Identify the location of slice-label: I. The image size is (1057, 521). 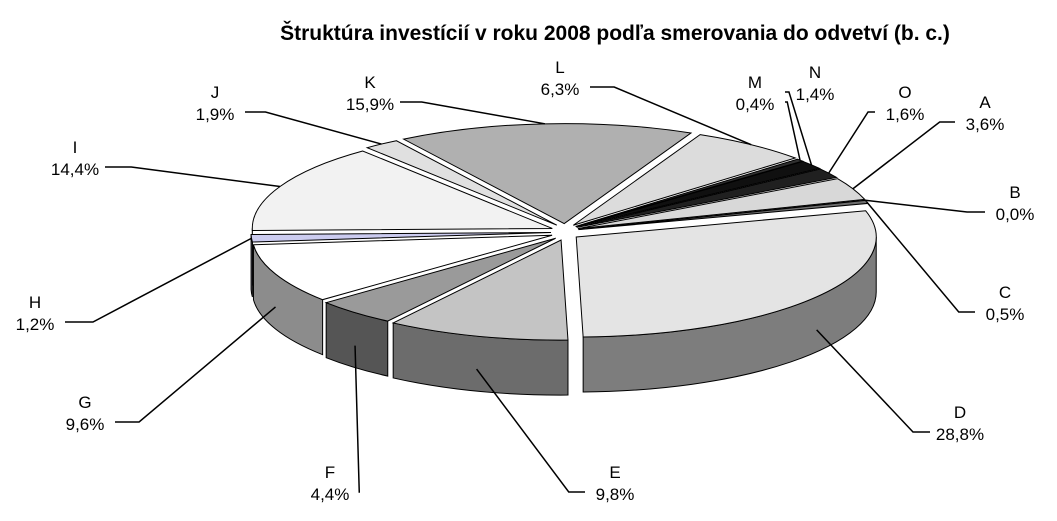
(75, 147).